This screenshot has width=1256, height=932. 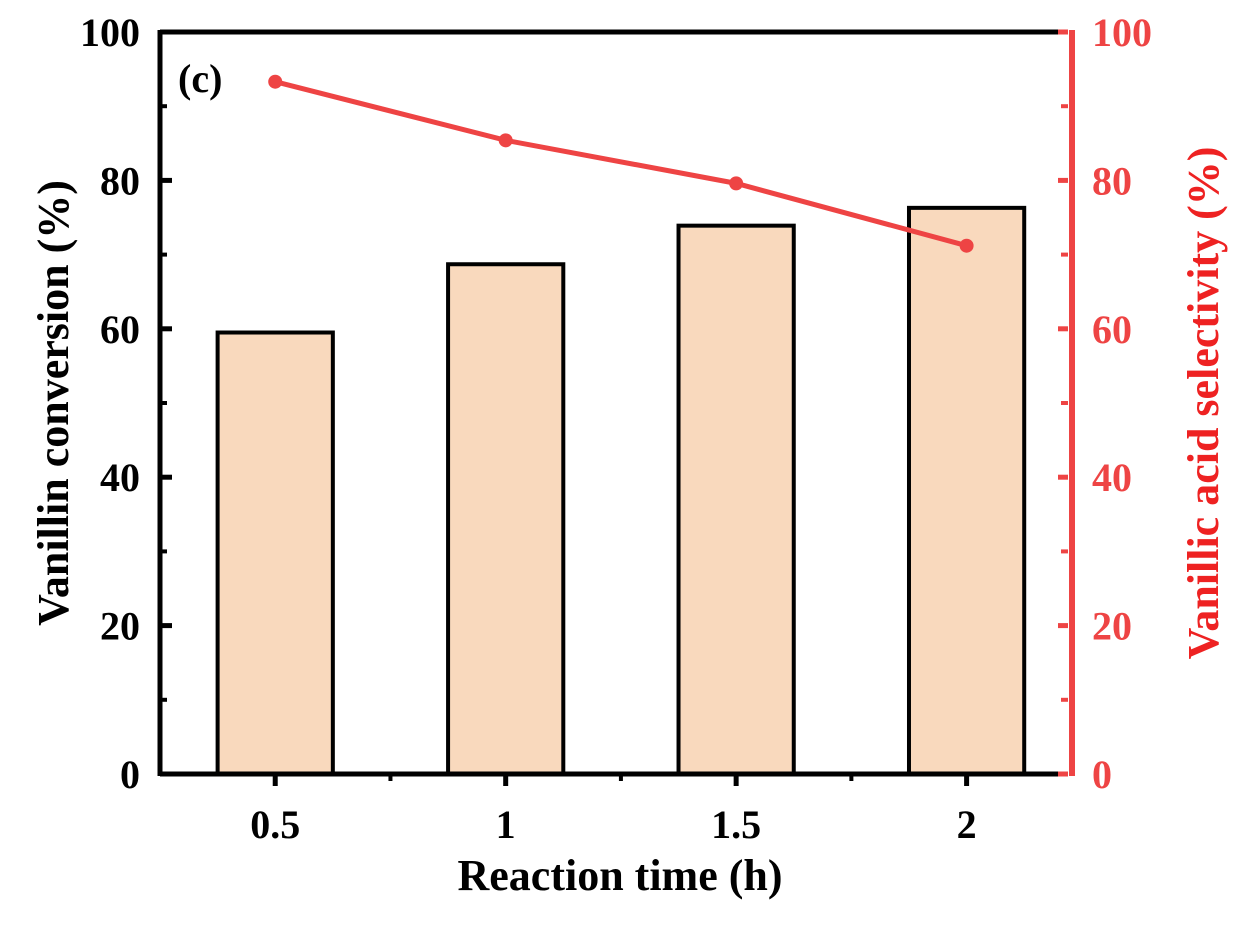 What do you see at coordinates (53, 403) in the screenshot?
I see `y-axis-label: Vanillin conversion (%)` at bounding box center [53, 403].